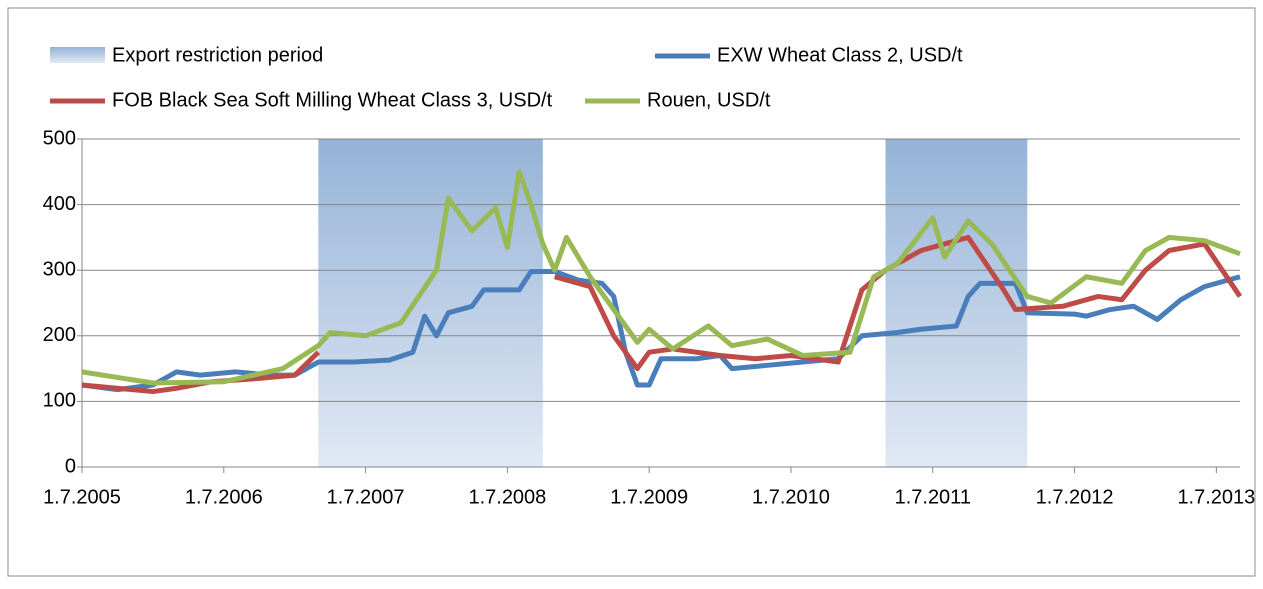 The height and width of the screenshot is (589, 1263). I want to click on legend-label: EXW Wheat Class 2, USD/t, so click(840, 55).